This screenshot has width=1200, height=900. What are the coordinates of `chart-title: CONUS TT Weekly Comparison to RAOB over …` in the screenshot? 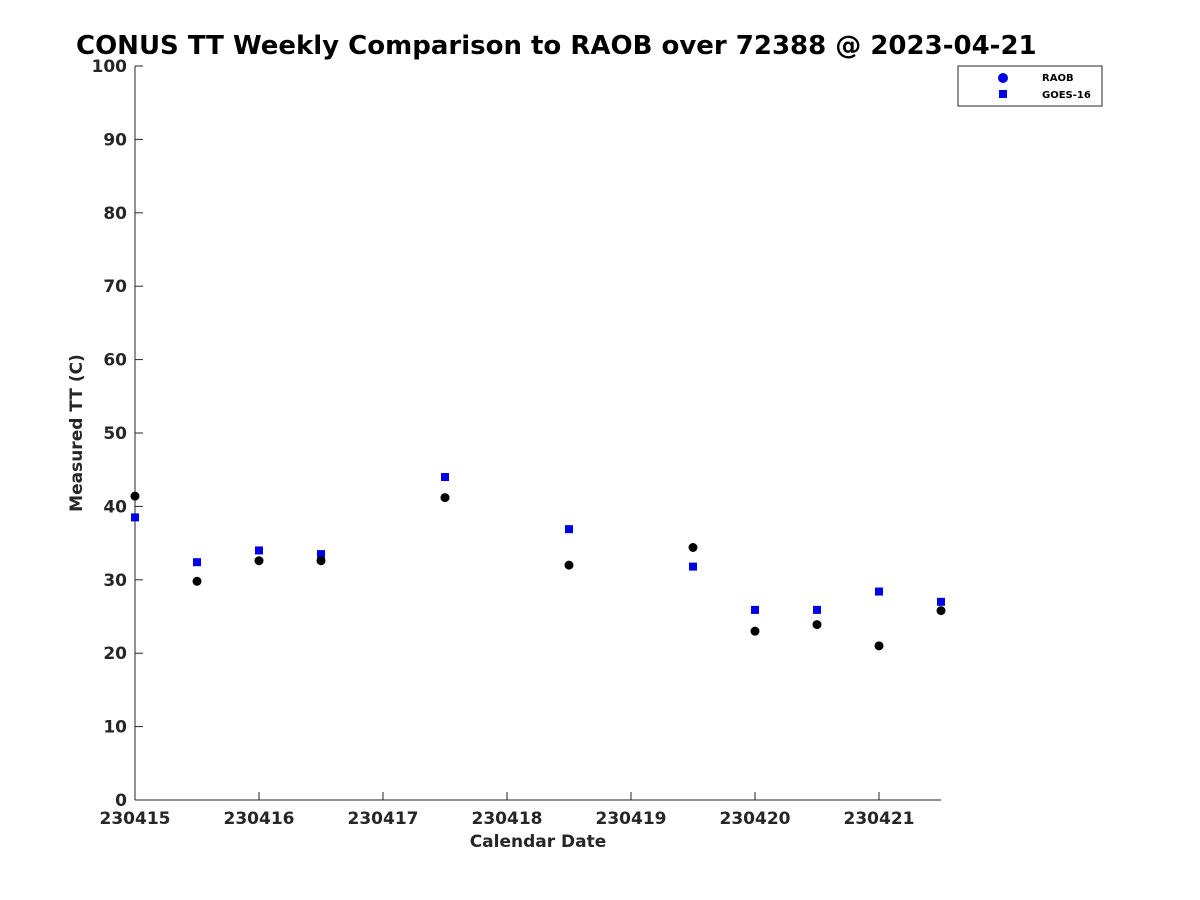 It's located at (556, 46).